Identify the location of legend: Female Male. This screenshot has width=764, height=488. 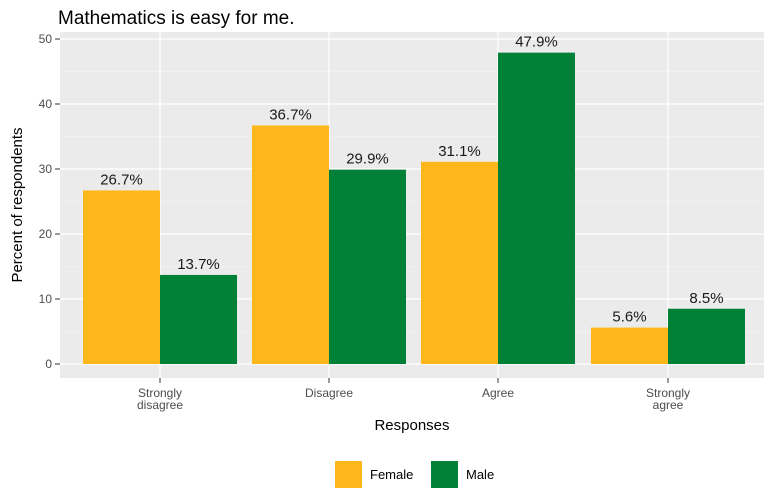
(414, 474).